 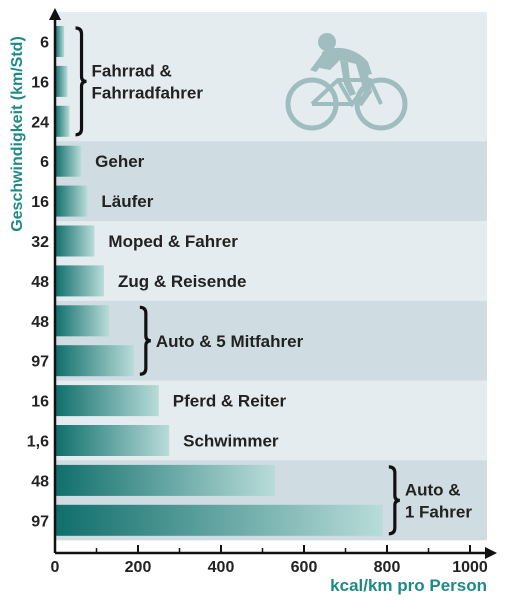 I want to click on speed-label-9: 16, so click(x=40, y=402).